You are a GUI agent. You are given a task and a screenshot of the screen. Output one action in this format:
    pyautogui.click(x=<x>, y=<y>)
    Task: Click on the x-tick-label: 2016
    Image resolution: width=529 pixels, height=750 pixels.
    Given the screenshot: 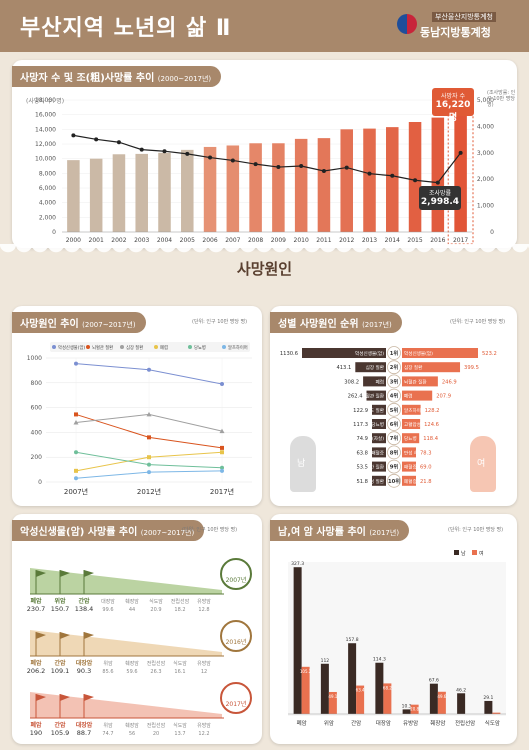 What is the action you would take?
    pyautogui.click(x=437, y=240)
    